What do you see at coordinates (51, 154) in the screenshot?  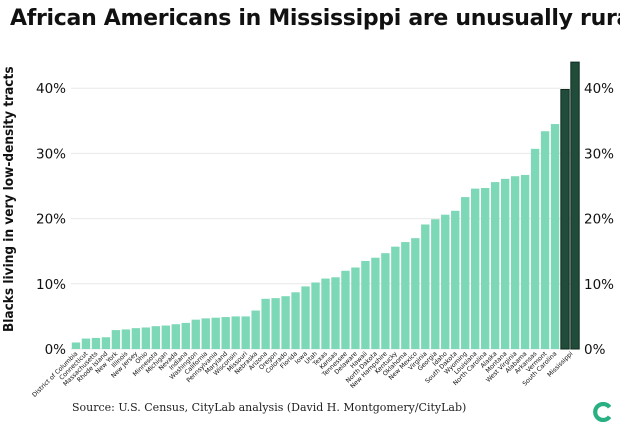 I see `y-tick-label-left: 30%` at bounding box center [51, 154].